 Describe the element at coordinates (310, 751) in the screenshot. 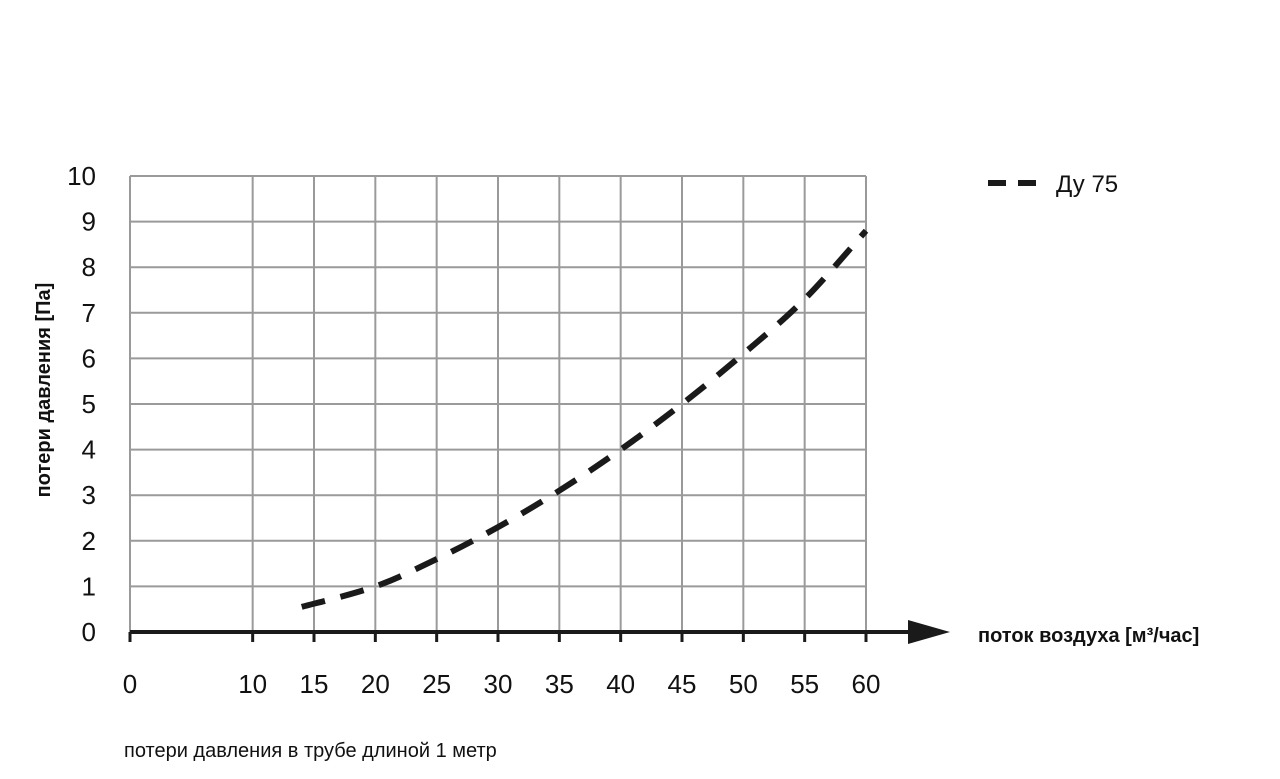

I see `footnote: потери давления в трубе длиной 1 метр` at that location.